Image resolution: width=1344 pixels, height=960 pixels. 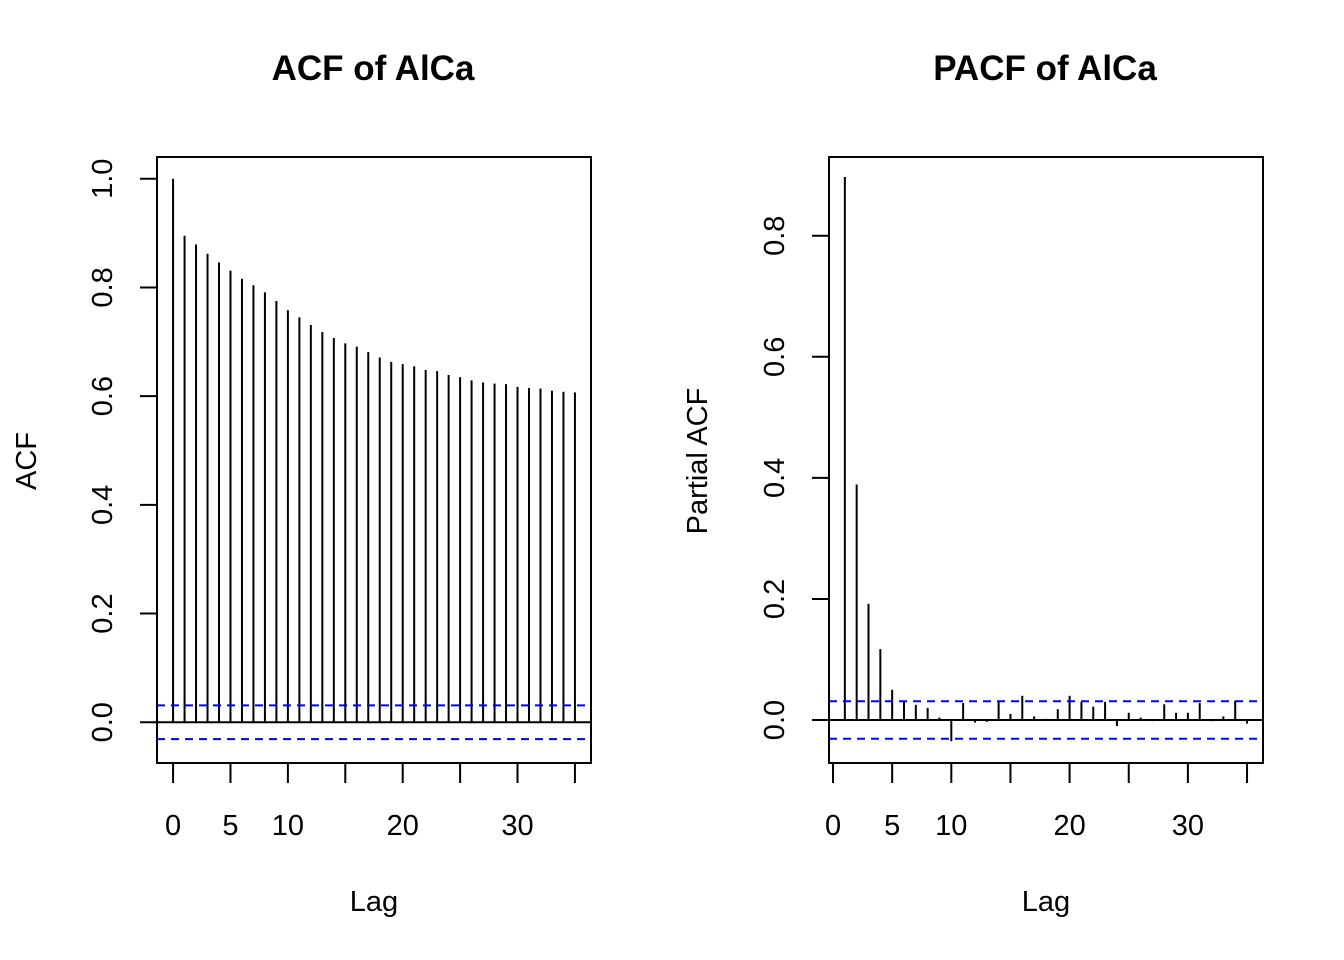 What do you see at coordinates (1045, 68) in the screenshot?
I see `chart-title: PACF of AlCa` at bounding box center [1045, 68].